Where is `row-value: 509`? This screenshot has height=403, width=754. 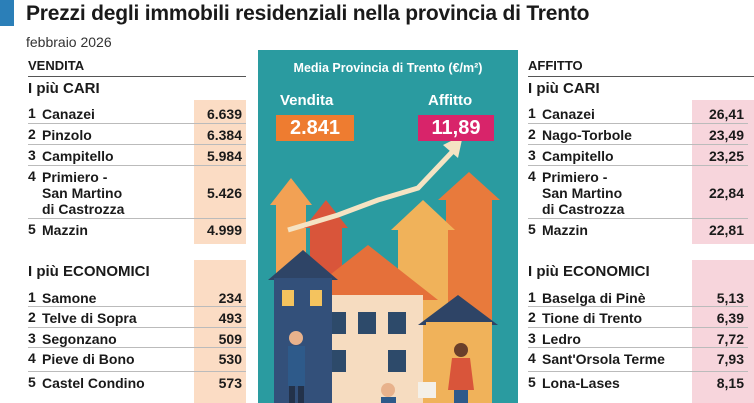 row-value: 509 is located at coordinates (230, 339).